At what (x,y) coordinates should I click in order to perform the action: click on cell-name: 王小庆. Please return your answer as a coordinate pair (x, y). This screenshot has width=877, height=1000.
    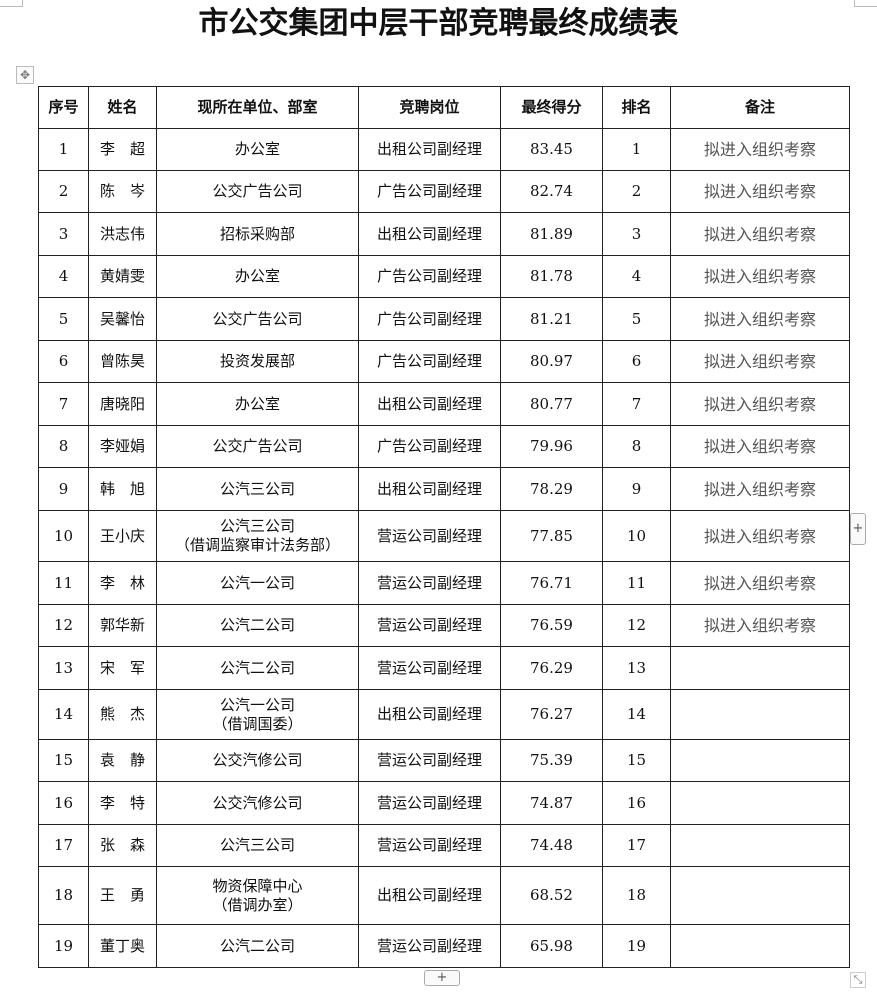
    Looking at the image, I should click on (122, 536).